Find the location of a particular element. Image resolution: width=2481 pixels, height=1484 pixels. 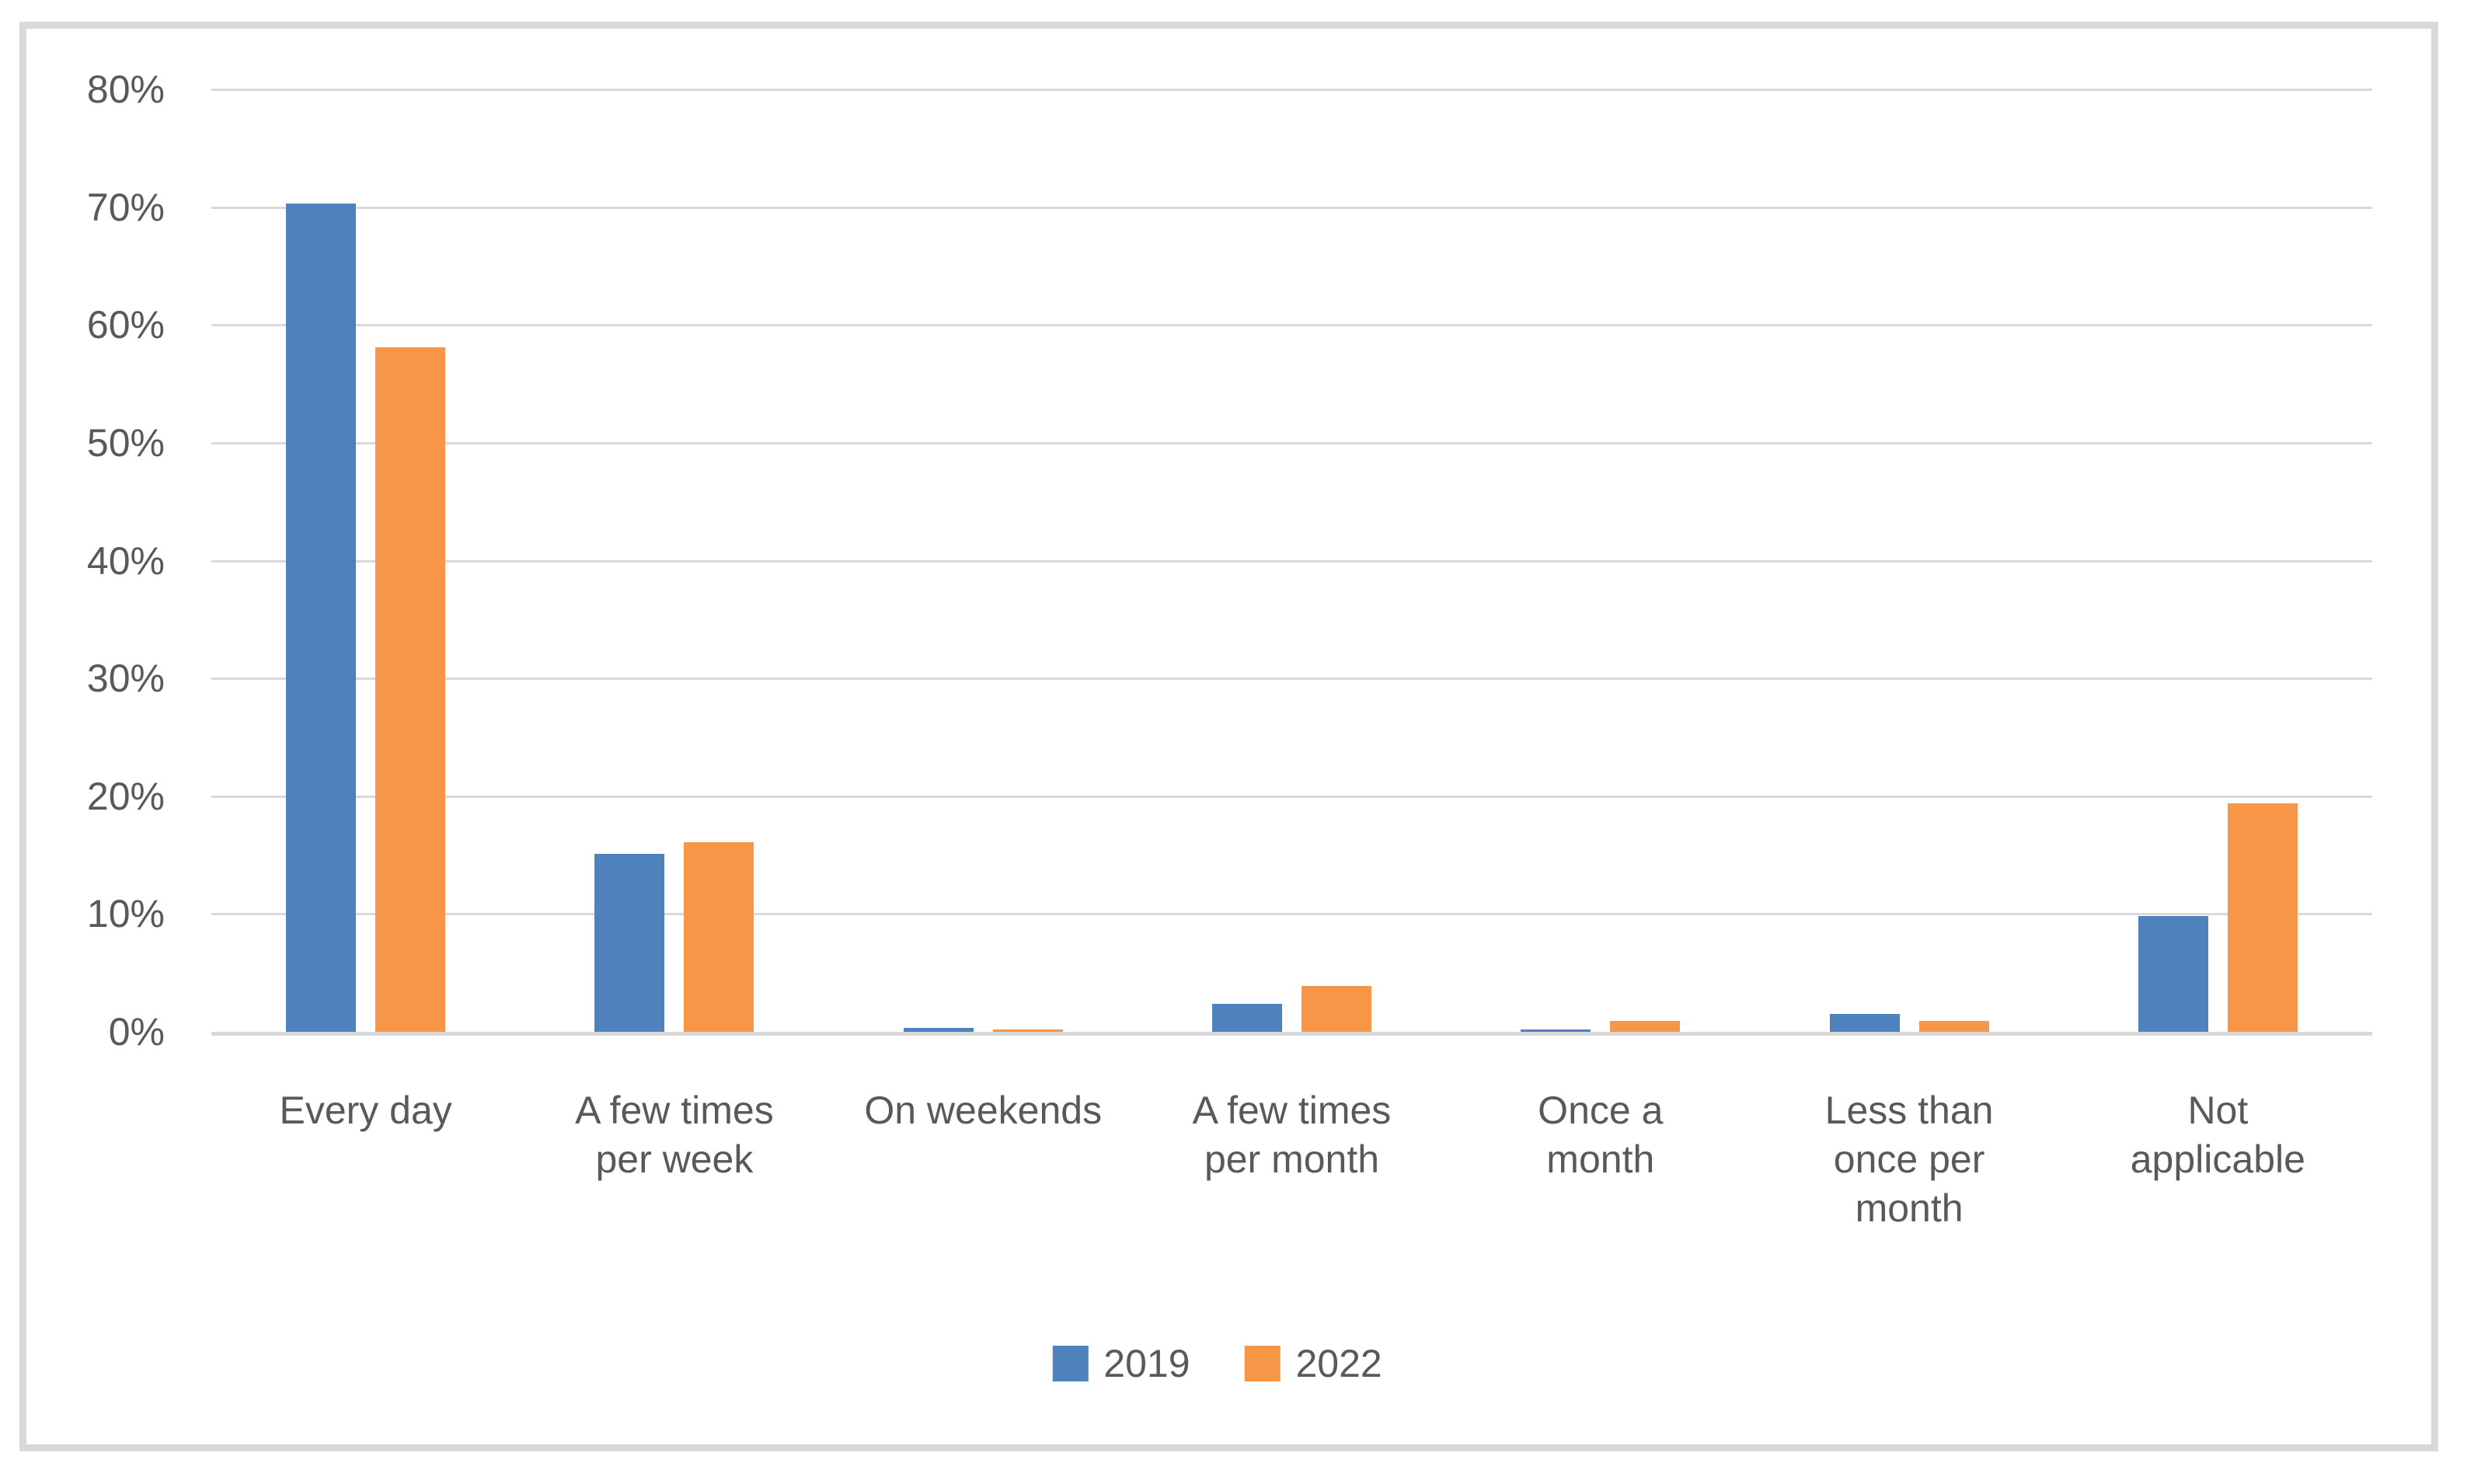

category-label: A few times per week is located at coordinates (675, 1135).